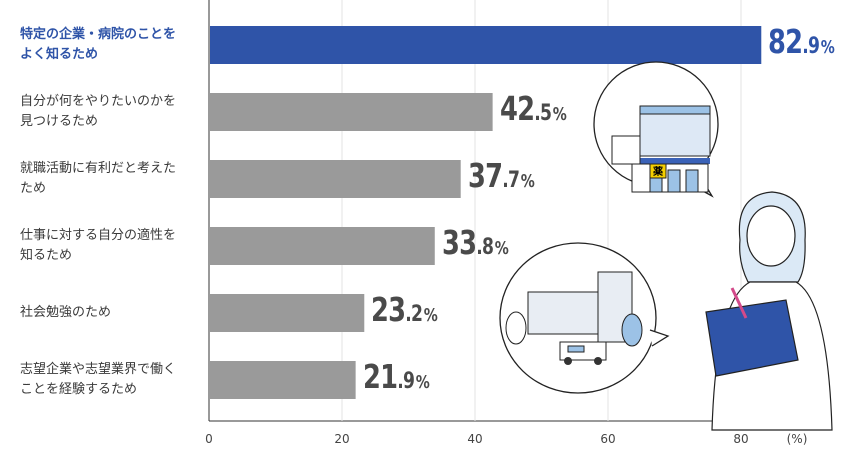  I want to click on category-label: 社会勉強のため, so click(66, 312).